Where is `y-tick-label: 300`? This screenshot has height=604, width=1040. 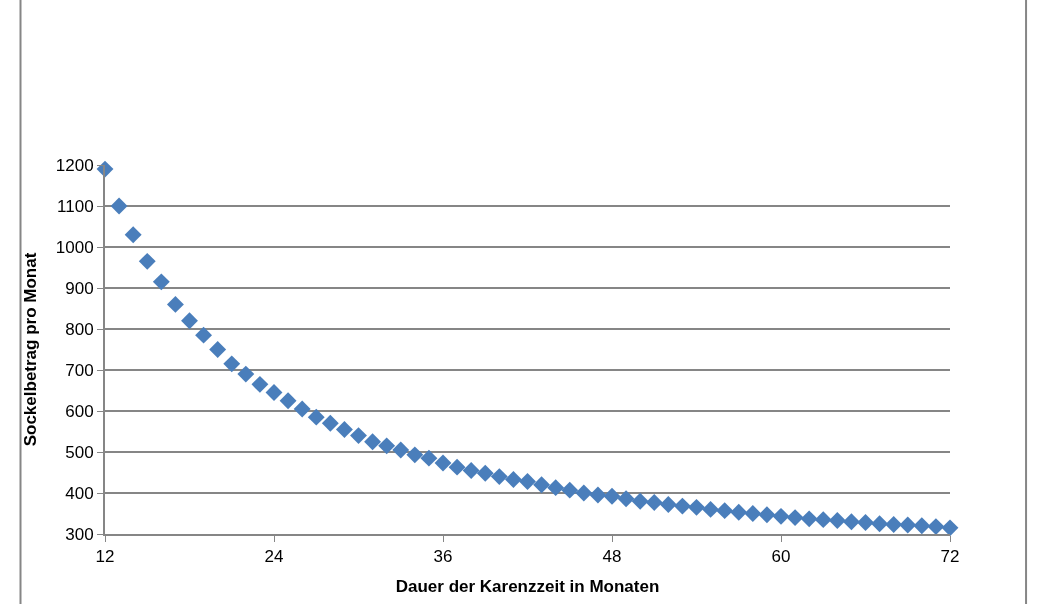
y-tick-label: 300 is located at coordinates (79, 534).